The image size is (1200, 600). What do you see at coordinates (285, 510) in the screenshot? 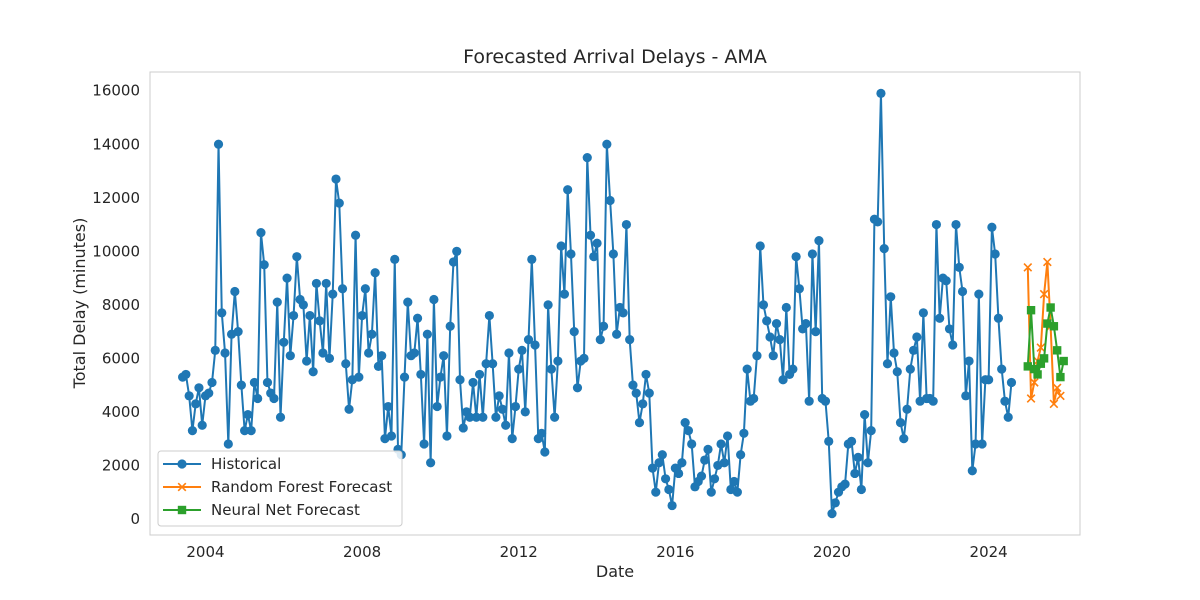
I see `legend-label: Neural Net Forecast` at bounding box center [285, 510].